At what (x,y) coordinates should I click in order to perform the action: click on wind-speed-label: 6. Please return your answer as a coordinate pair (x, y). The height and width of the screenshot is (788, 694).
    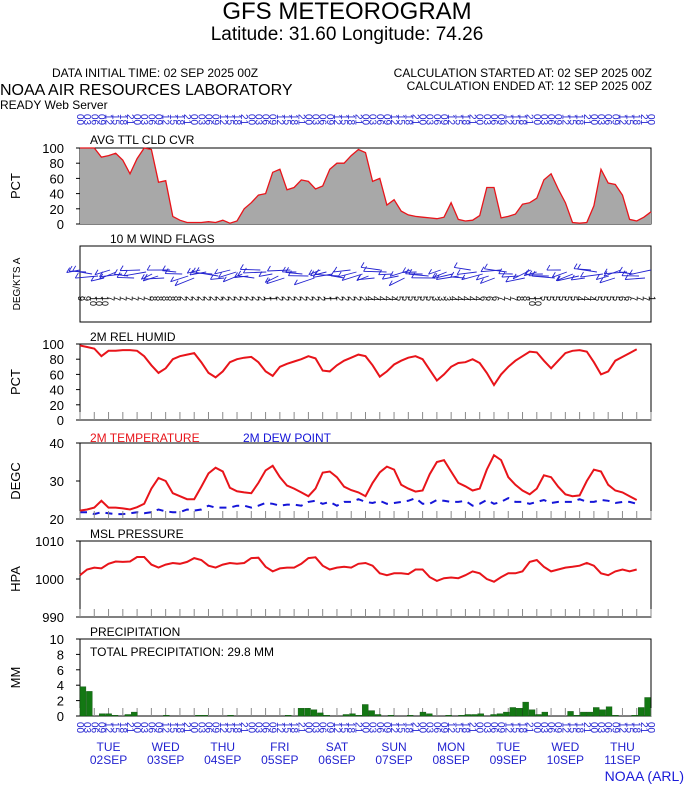
    Looking at the image, I should click on (490, 298).